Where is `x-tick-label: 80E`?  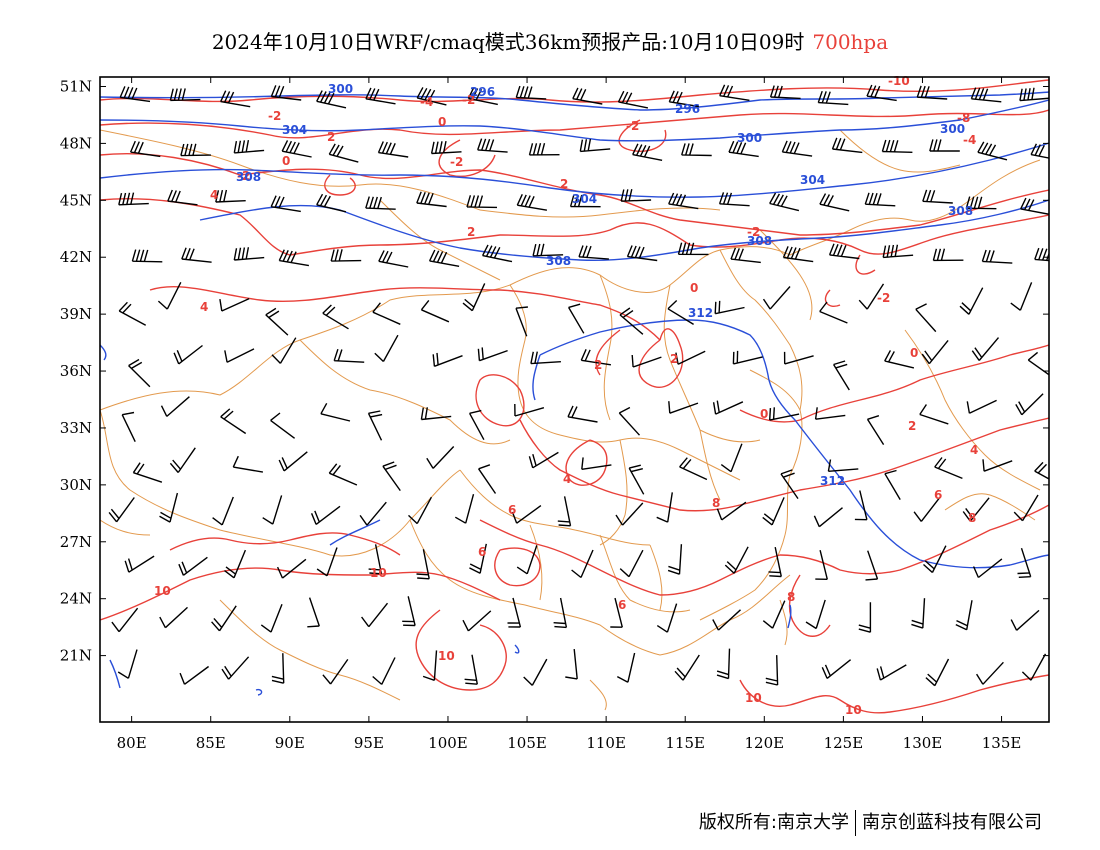
x-tick-label: 80E is located at coordinates (132, 743).